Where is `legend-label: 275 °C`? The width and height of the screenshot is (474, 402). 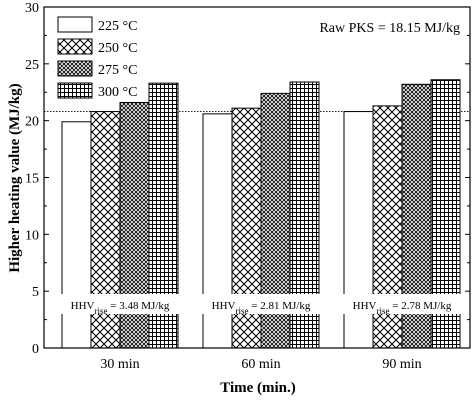 legend-label: 275 °C is located at coordinates (117, 70).